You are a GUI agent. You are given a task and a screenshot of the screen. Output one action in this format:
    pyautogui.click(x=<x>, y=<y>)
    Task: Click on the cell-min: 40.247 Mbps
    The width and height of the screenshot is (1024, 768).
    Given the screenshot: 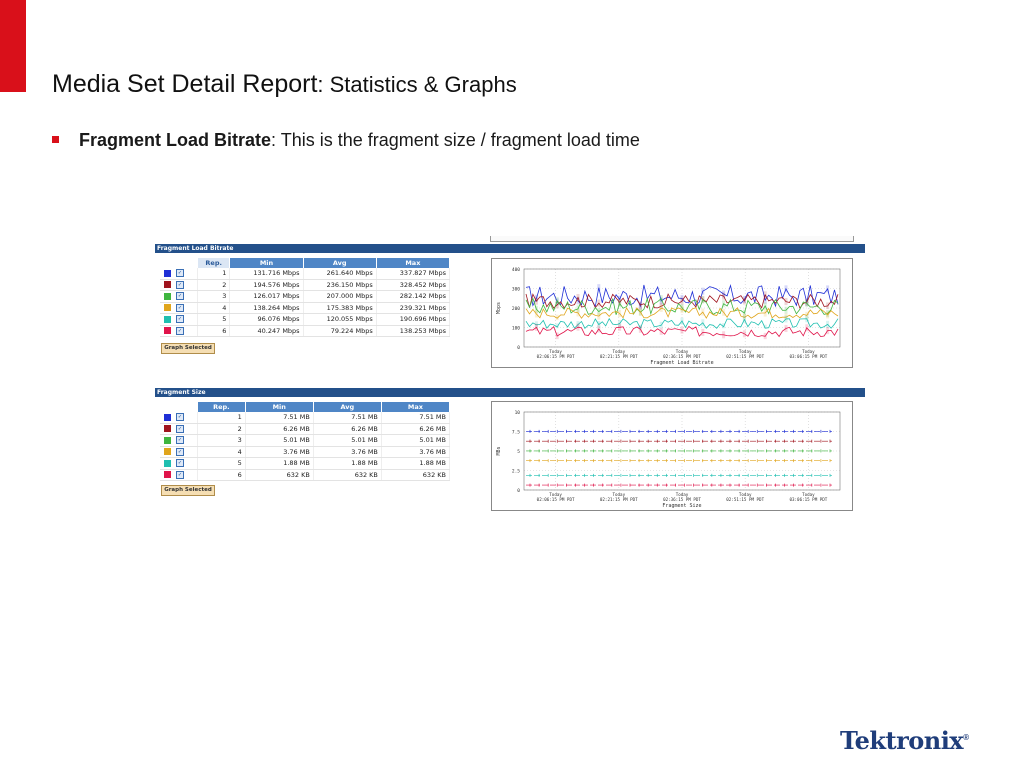 What is the action you would take?
    pyautogui.click(x=266, y=331)
    